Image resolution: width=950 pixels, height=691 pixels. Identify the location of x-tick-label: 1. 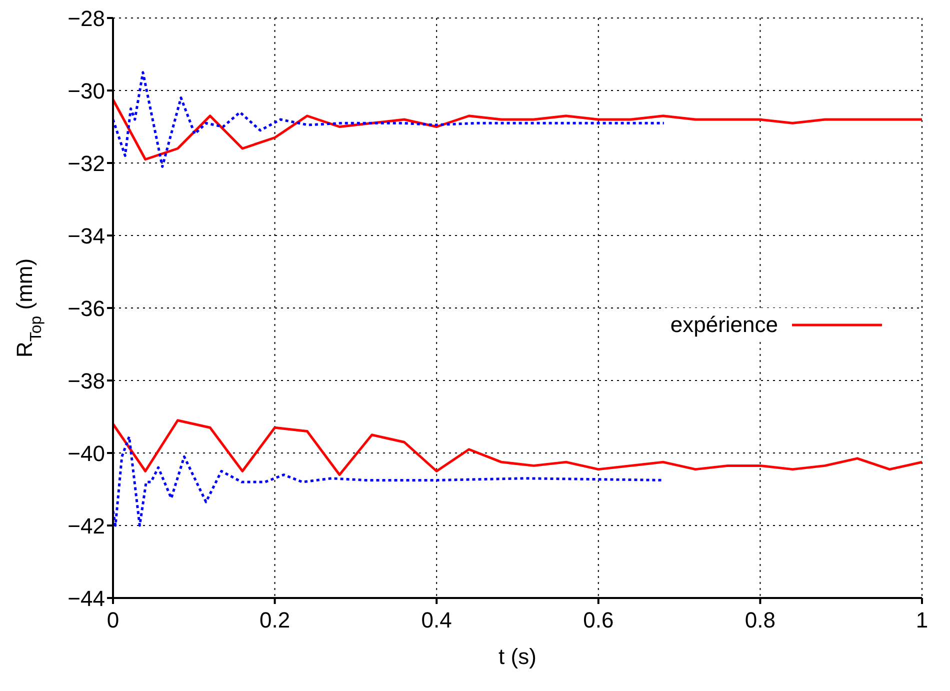
(922, 620).